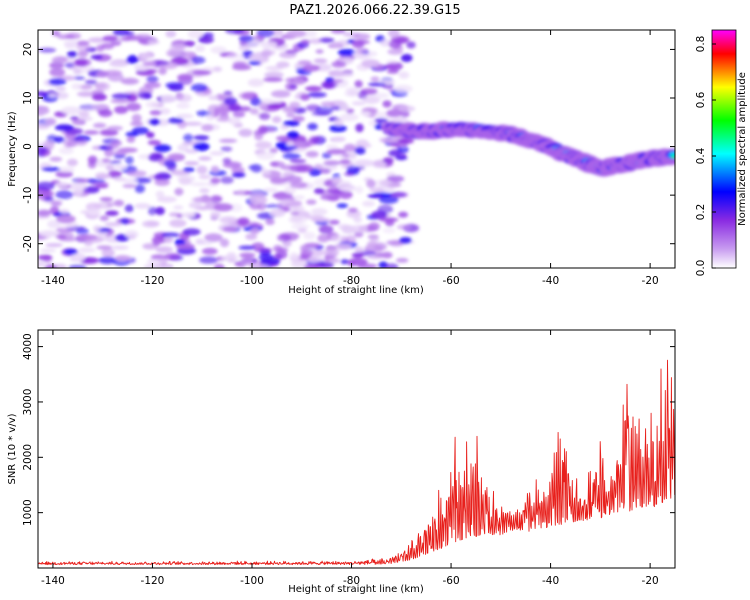 The image size is (750, 600). What do you see at coordinates (672, 154) in the screenshot?
I see `heatmap-ridge-cell` at bounding box center [672, 154].